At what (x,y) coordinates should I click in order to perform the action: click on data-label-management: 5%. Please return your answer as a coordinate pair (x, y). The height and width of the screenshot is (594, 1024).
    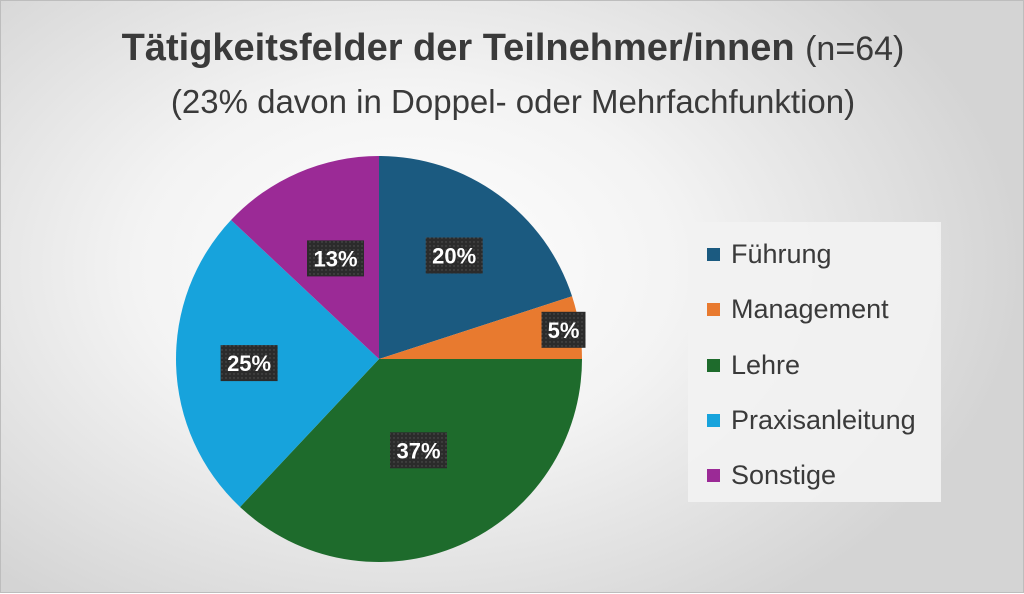
    Looking at the image, I should click on (563, 329).